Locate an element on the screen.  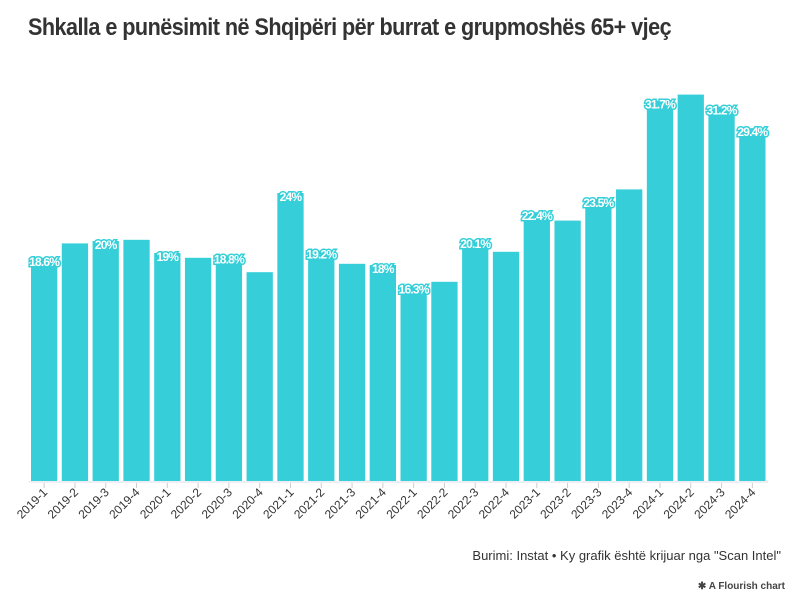
x-tick-label: 2022-1 is located at coordinates (401, 503).